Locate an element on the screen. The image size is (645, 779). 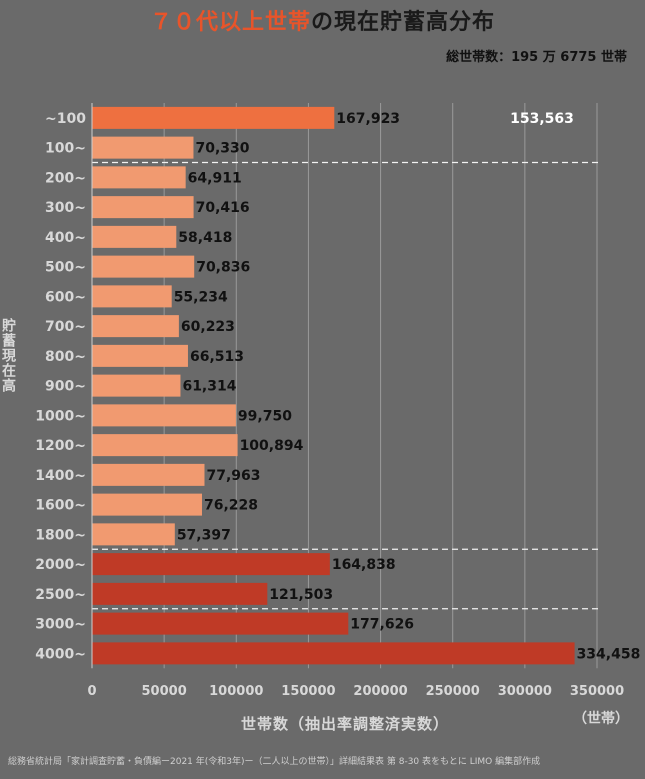
x-tick-label: 100000 is located at coordinates (236, 691).